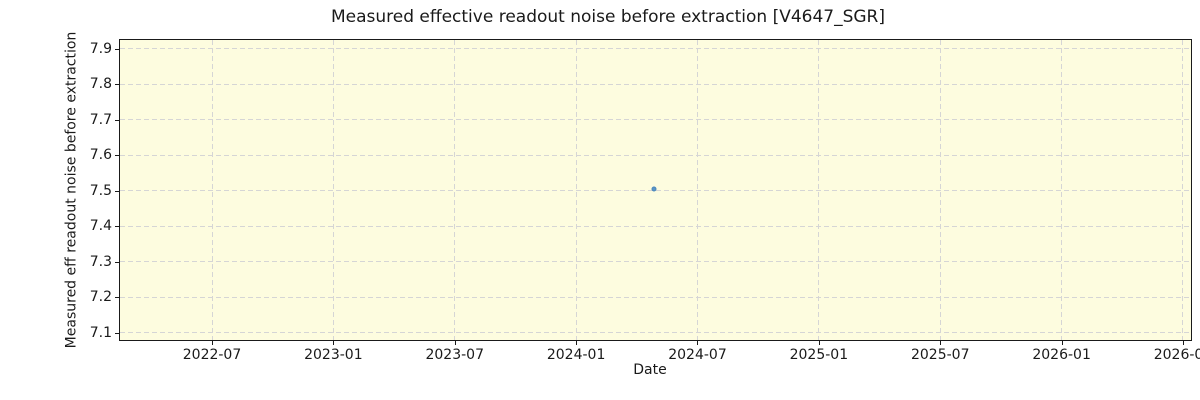  Describe the element at coordinates (100, 119) in the screenshot. I see `y-tick-label: 7.7` at that location.